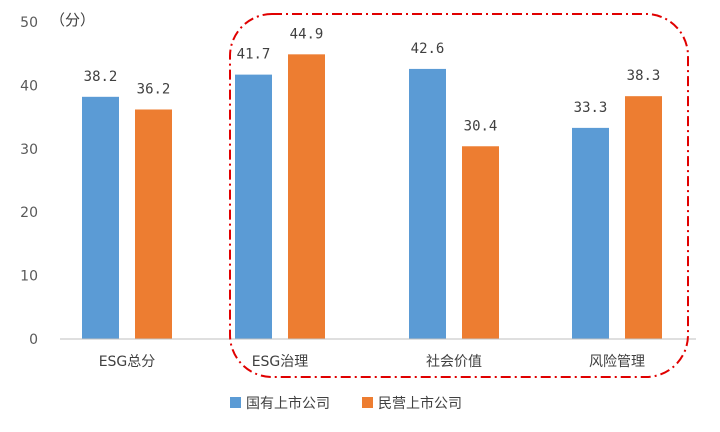  What do you see at coordinates (644, 76) in the screenshot?
I see `data-label: 38.3` at bounding box center [644, 76].